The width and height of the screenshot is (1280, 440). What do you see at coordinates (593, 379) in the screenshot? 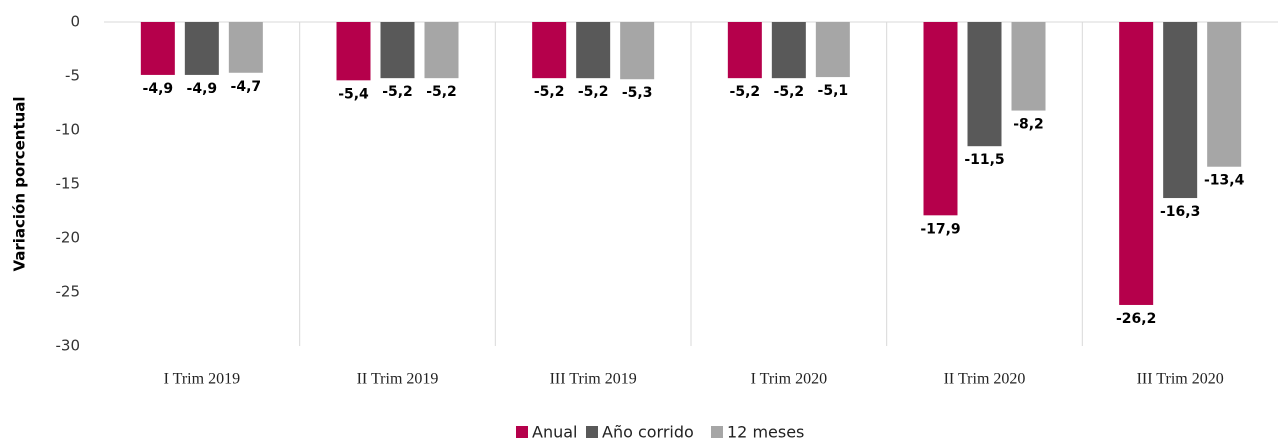
I see `x-tick-label: III Trim 2019` at bounding box center [593, 379].